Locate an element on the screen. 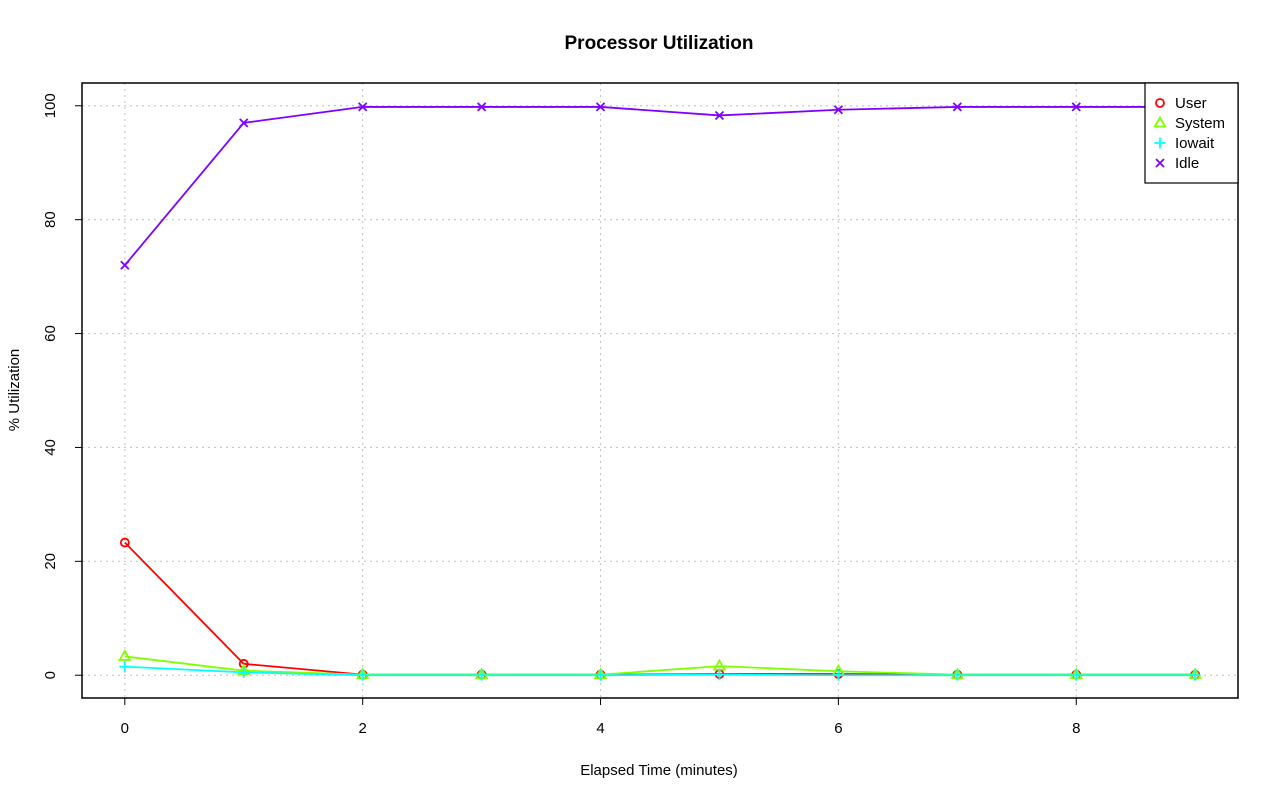 This screenshot has height=801, width=1280. y-tick-label: 20 is located at coordinates (50, 561).